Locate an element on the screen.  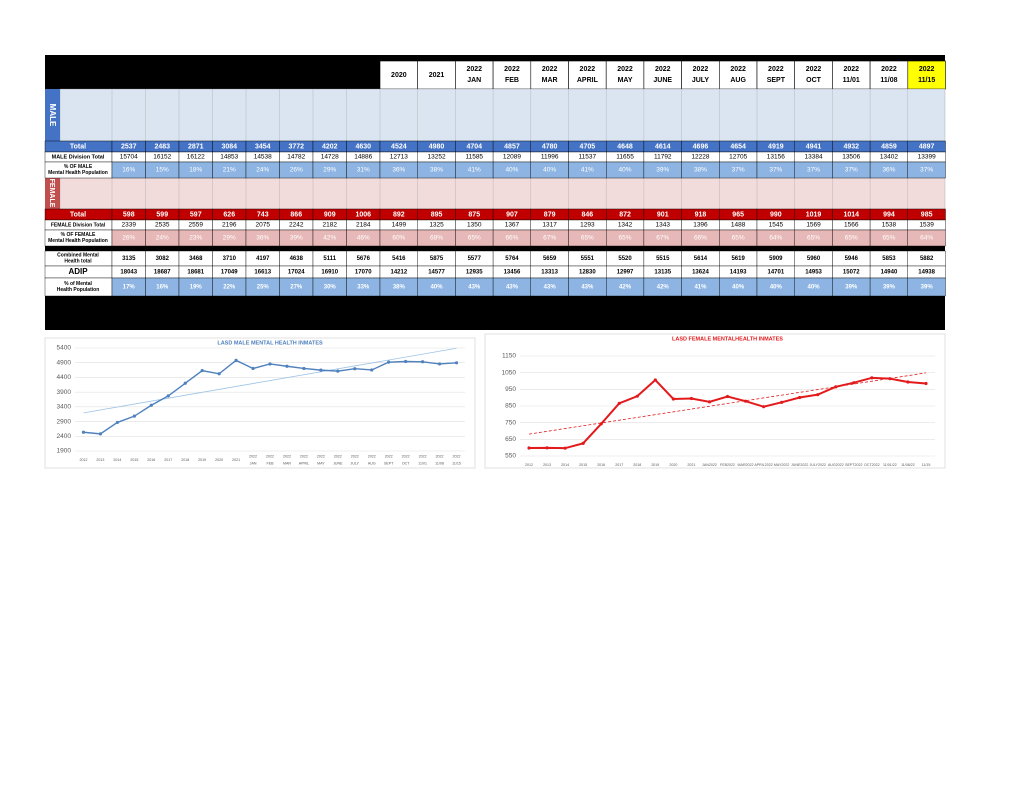
cell-value: 14577 is located at coordinates (436, 273).